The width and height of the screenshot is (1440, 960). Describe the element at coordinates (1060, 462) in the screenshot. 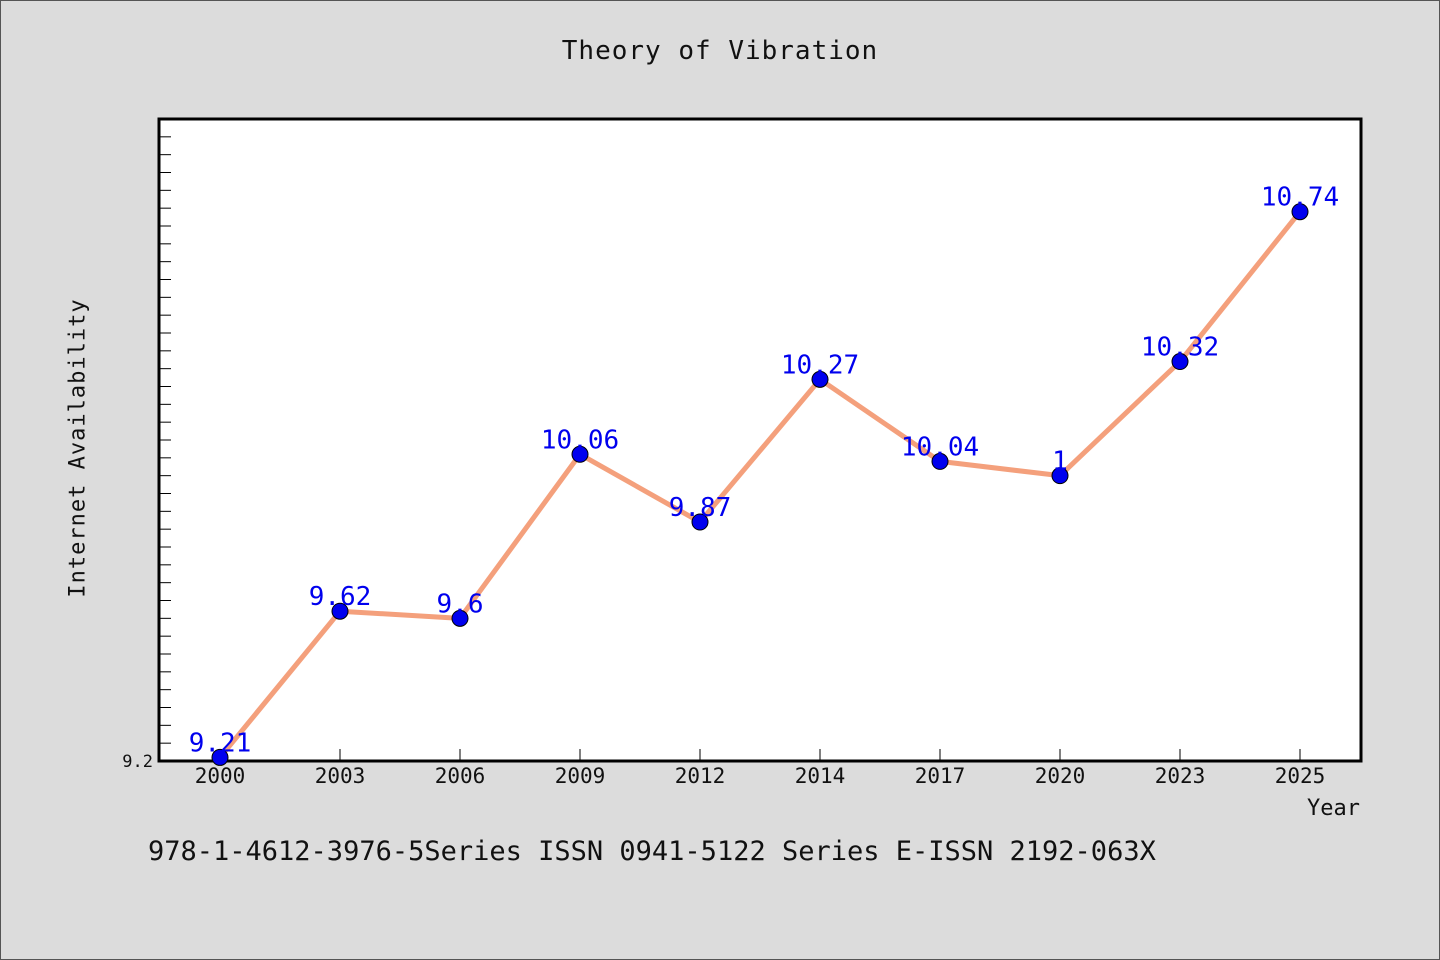

I see `data-label: 1` at that location.